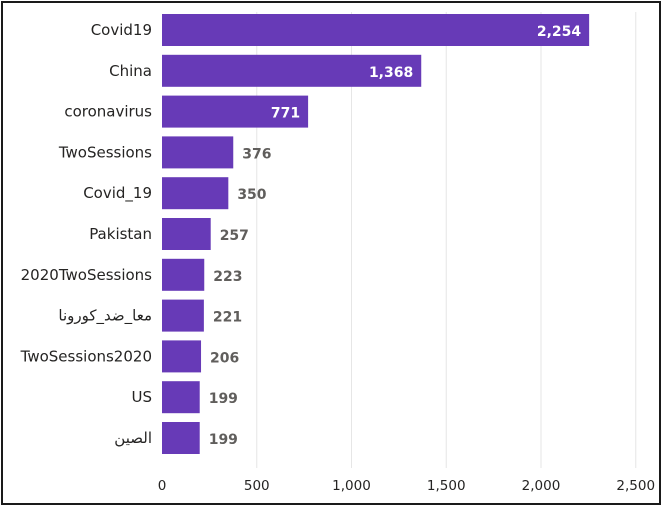 The image size is (666, 510). I want to click on category-label: Pakistan, so click(120, 234).